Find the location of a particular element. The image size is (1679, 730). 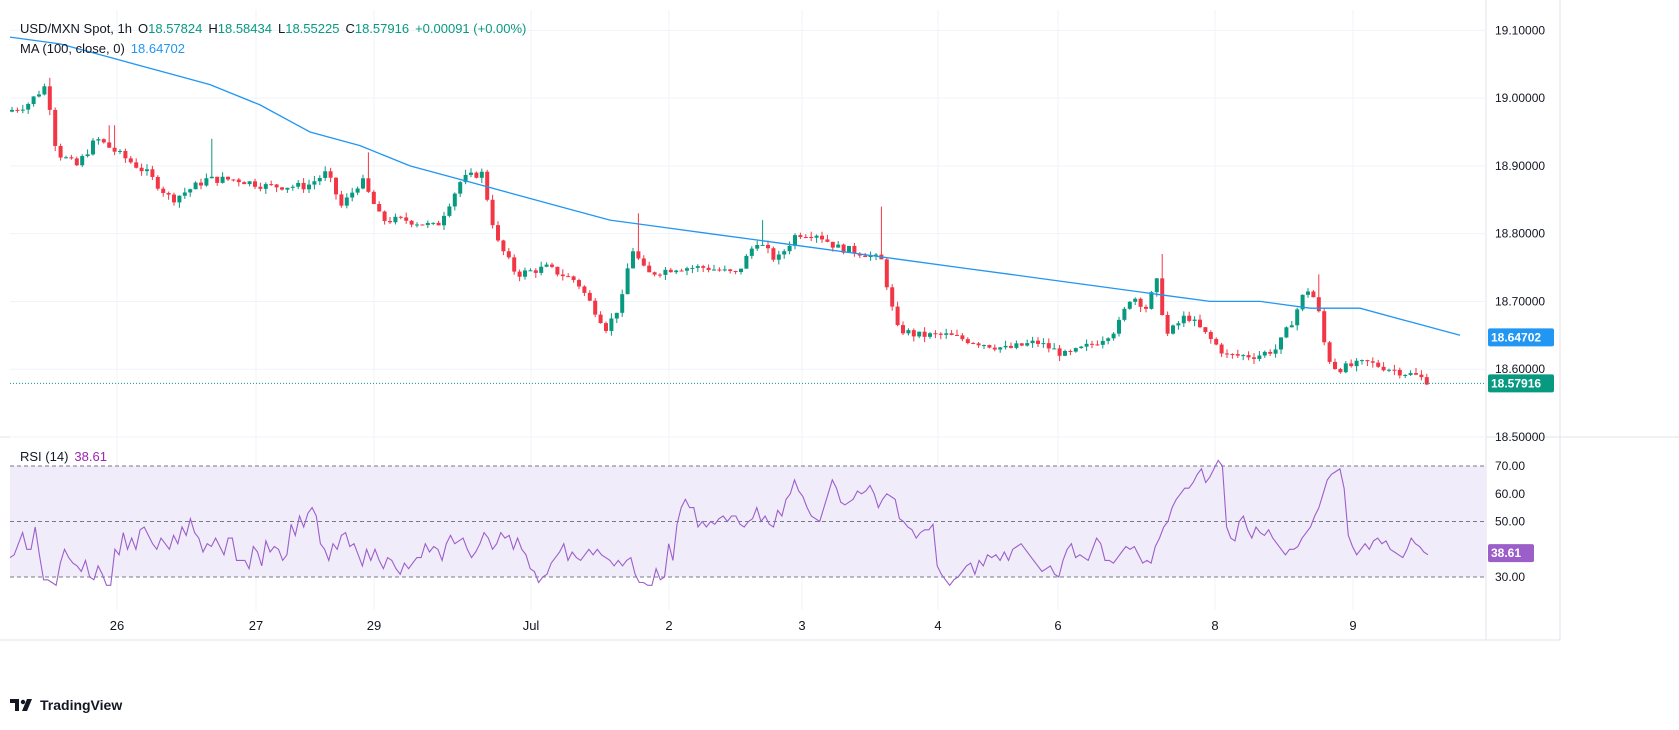

close-value: 18.57916 is located at coordinates (382, 28).